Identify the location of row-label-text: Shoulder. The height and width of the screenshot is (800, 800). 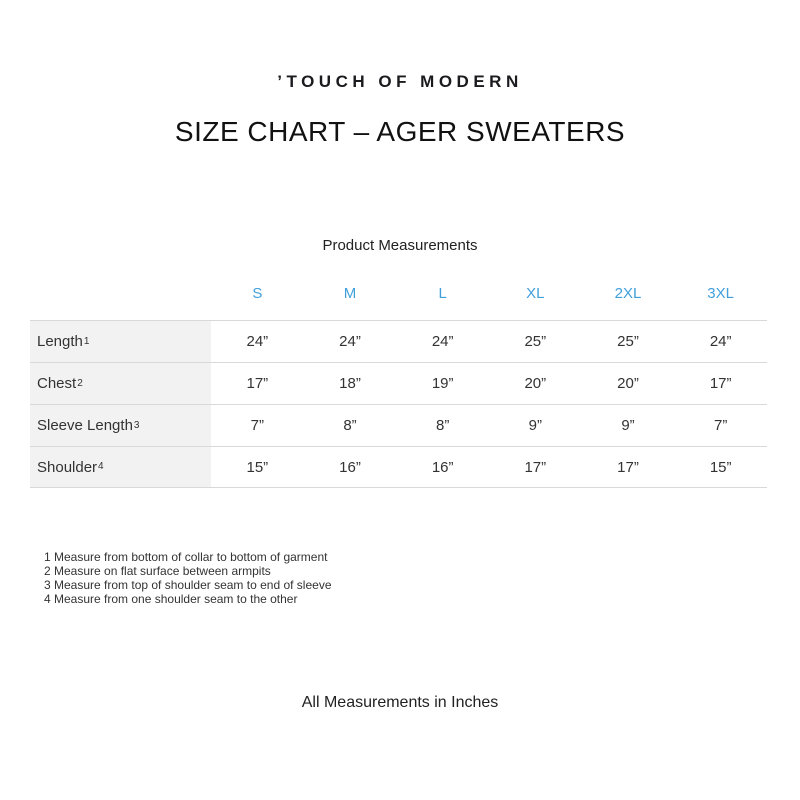
(67, 467).